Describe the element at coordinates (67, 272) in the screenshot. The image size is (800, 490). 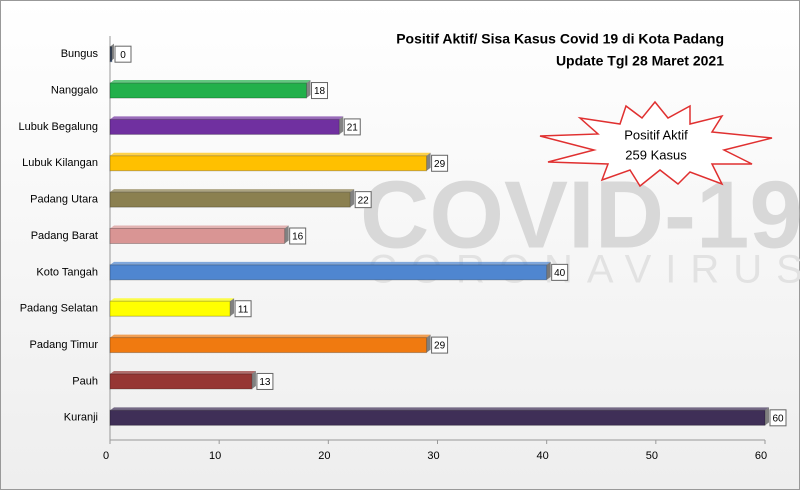
I see `y-tick-label: Koto Tangah` at that location.